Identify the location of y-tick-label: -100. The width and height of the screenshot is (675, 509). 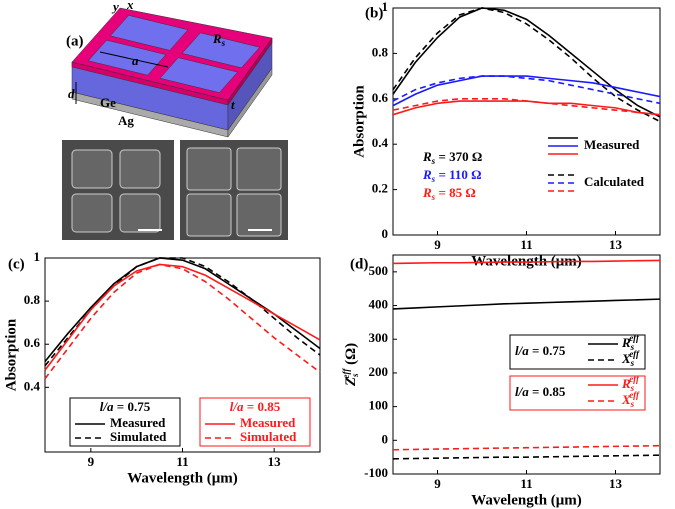
(376, 472).